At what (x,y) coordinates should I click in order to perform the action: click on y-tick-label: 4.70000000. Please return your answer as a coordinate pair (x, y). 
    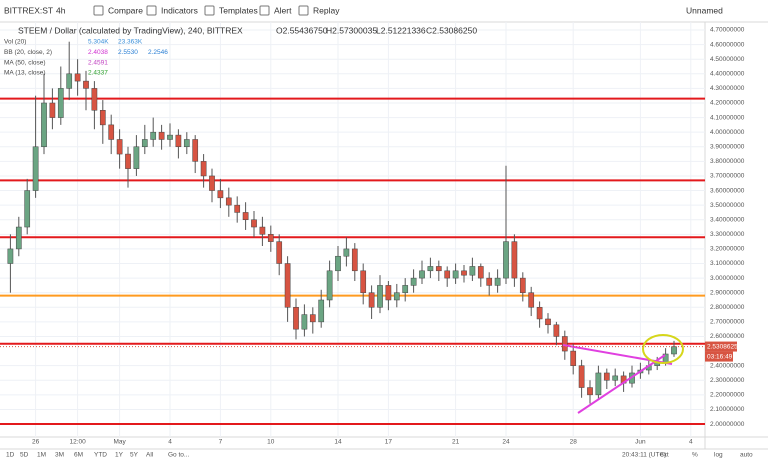
    Looking at the image, I should click on (727, 30).